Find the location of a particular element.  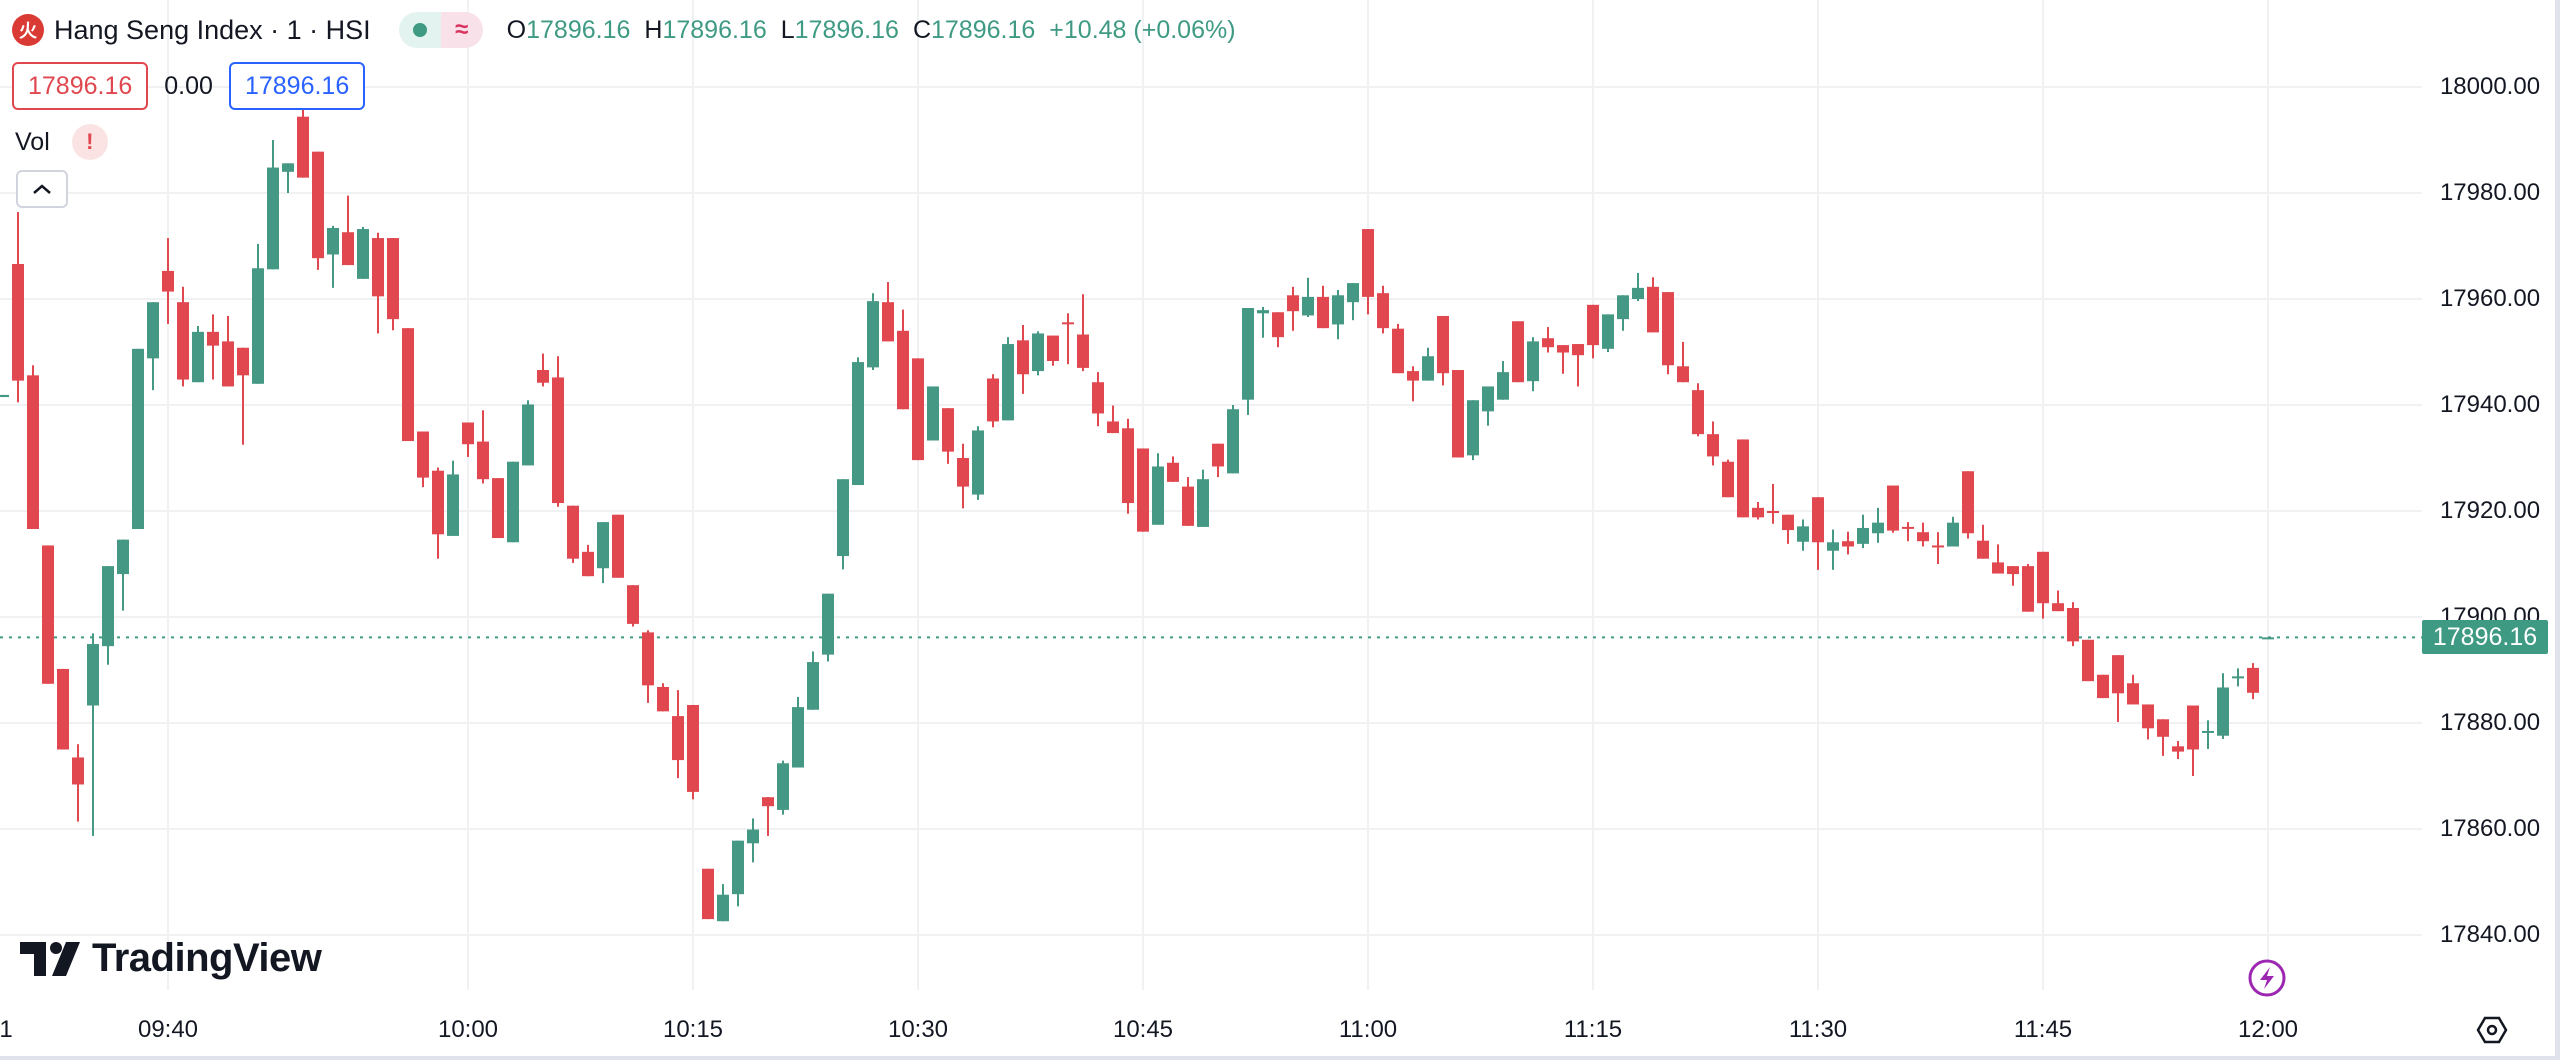

tradingview-logo: TradingView is located at coordinates (171, 958).